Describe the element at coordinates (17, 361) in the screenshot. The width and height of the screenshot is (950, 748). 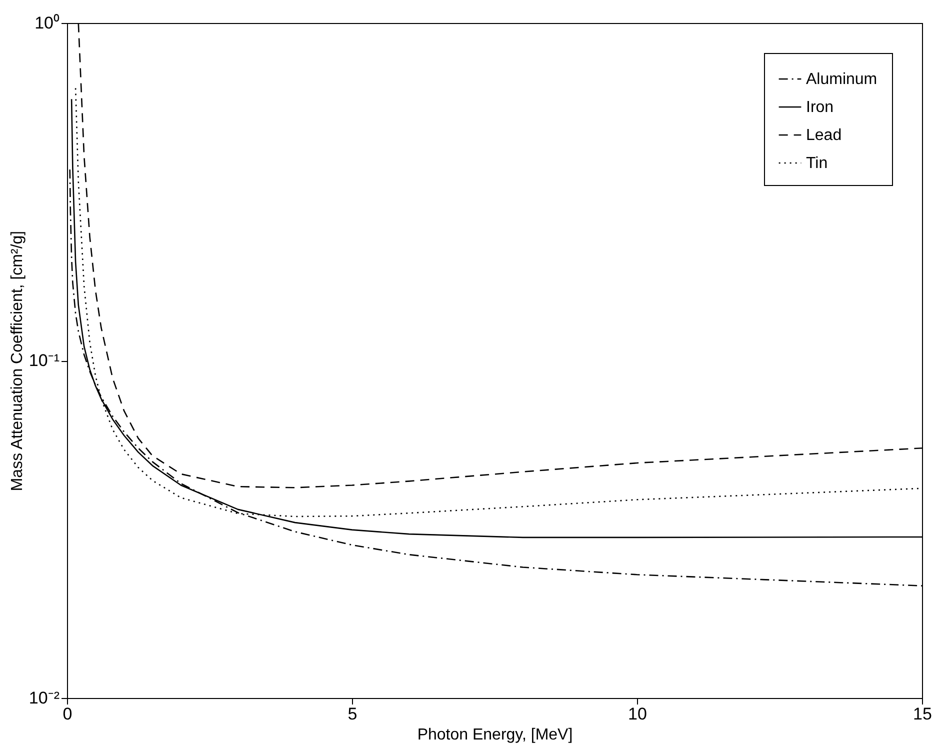
I see `y-axis-title: Mass Attenuation Coefficient, [cm²/g]` at that location.